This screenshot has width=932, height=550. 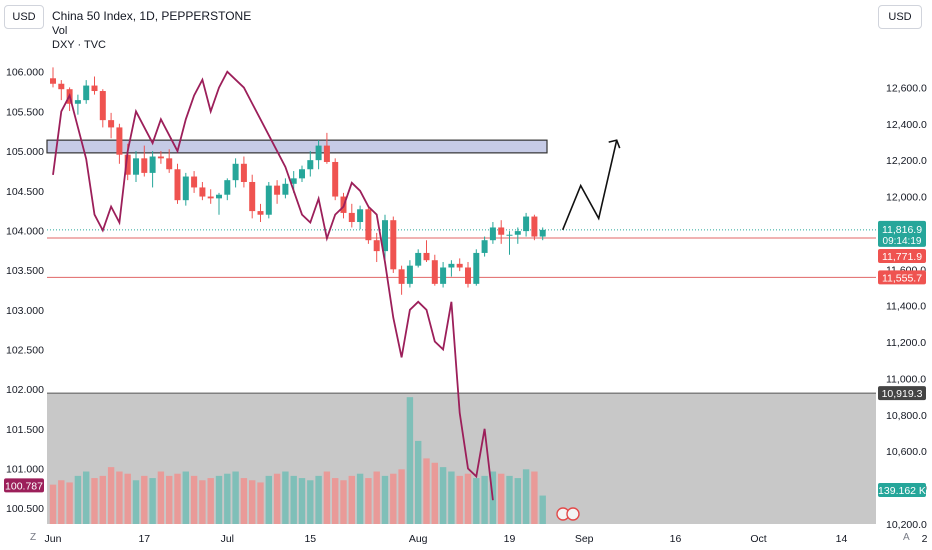 I want to click on x-axis-tick: Oct, so click(x=758, y=539).